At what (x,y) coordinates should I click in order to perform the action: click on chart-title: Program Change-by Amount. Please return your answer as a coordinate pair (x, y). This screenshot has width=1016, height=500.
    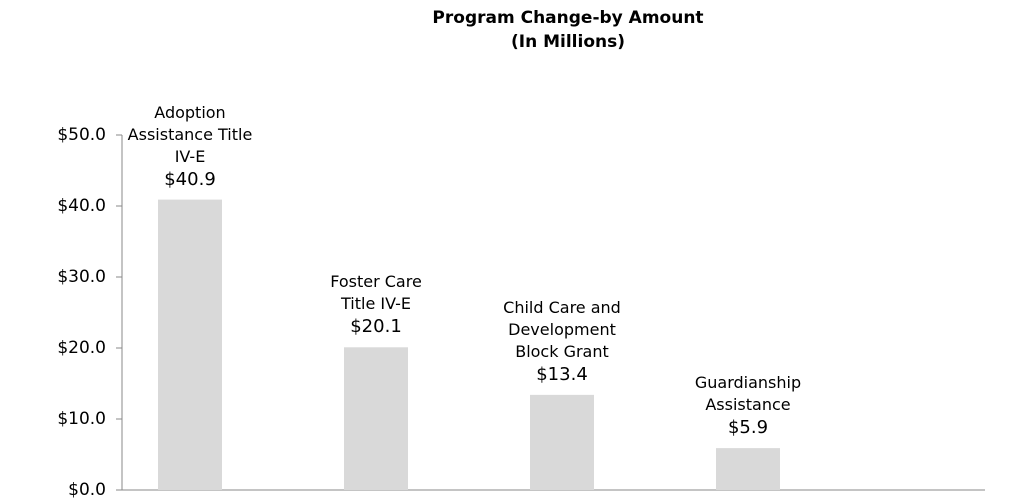
    Looking at the image, I should click on (568, 18).